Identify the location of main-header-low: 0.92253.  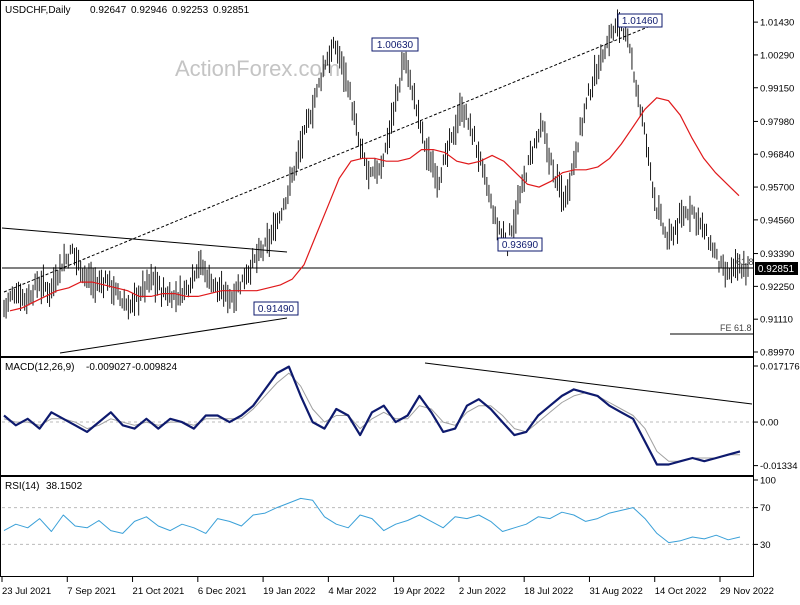
(190, 10).